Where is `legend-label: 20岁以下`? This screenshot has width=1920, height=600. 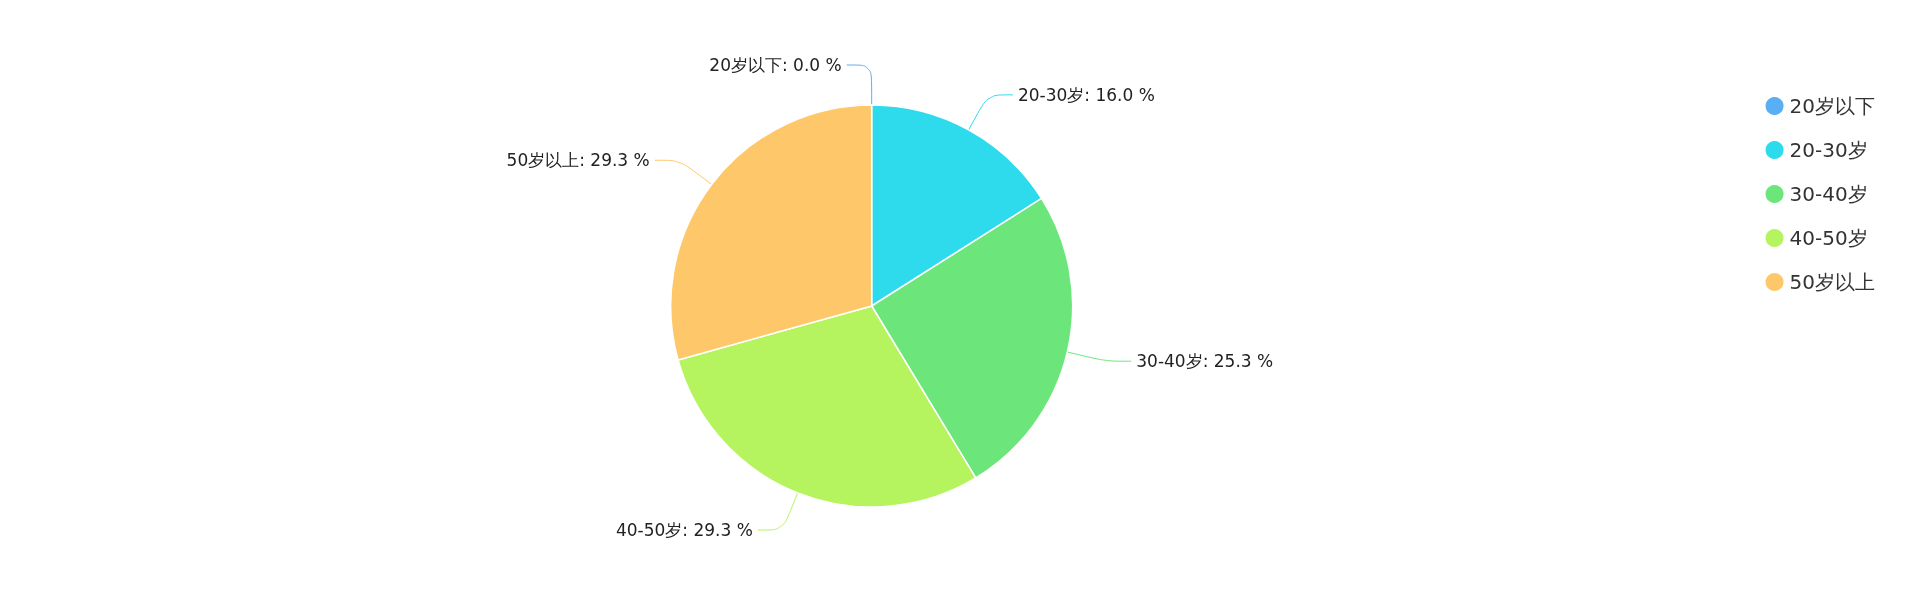 legend-label: 20岁以下 is located at coordinates (1832, 106).